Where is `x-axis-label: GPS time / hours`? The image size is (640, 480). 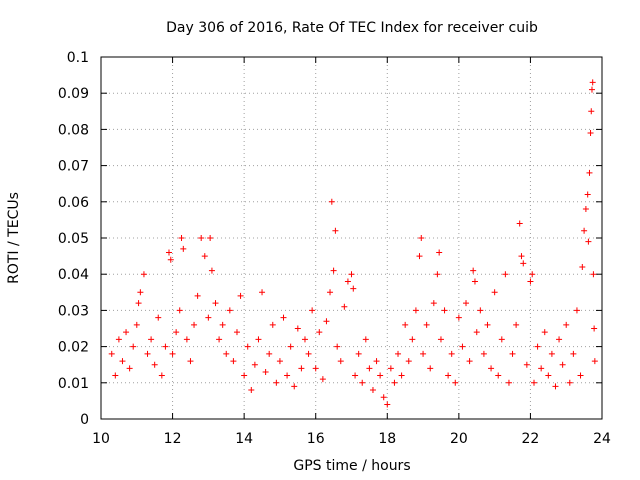
x-axis-label: GPS time / hours is located at coordinates (351, 466).